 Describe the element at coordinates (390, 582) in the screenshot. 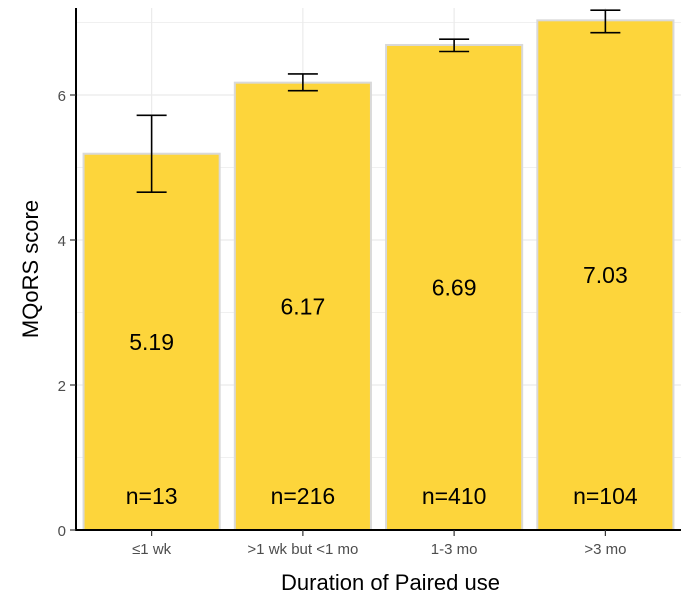

I see `x-axis-title: Duration of Paired use` at that location.